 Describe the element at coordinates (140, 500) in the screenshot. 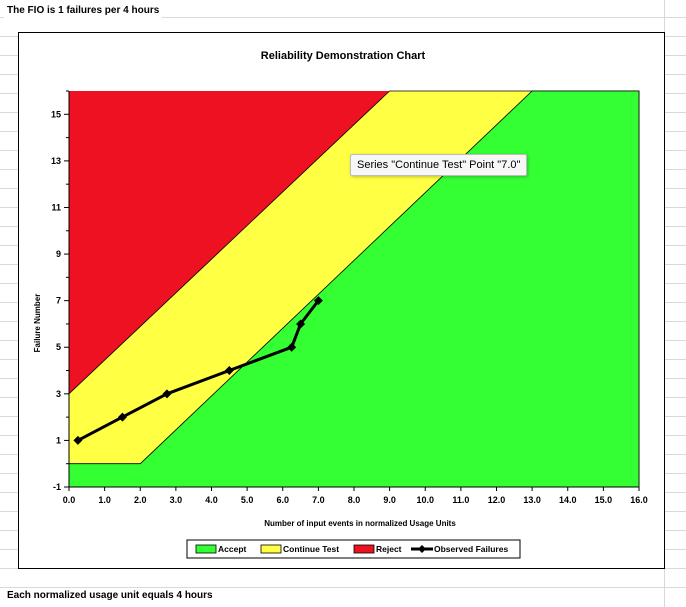

I see `x-tick-label: 2.0` at that location.